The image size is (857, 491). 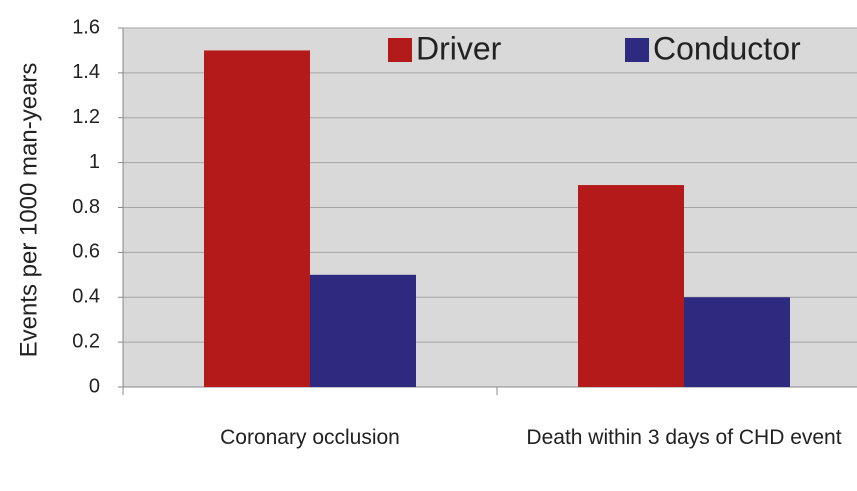 What do you see at coordinates (86, 27) in the screenshot?
I see `y-tick-label: 1.6` at bounding box center [86, 27].